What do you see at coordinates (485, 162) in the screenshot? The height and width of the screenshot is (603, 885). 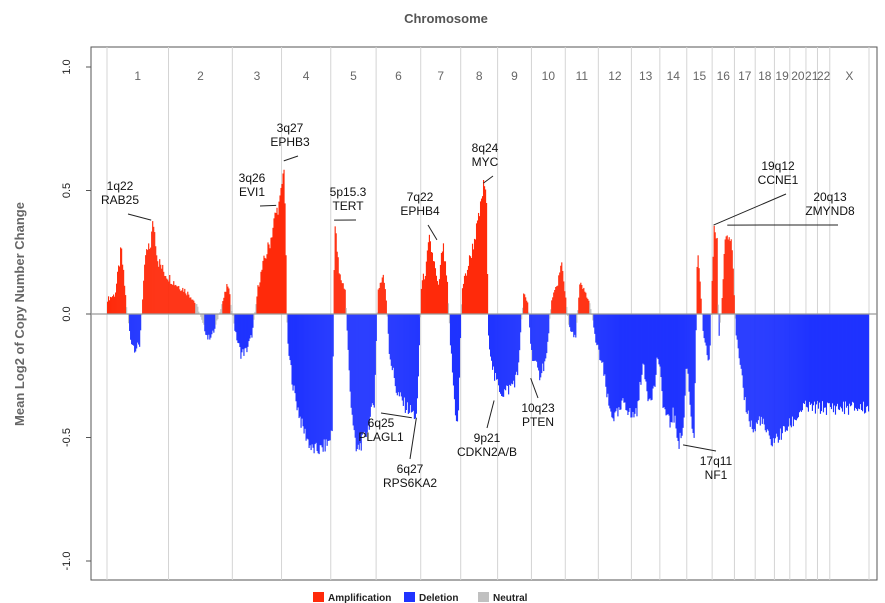 I see `annotation-text: MYC` at bounding box center [485, 162].